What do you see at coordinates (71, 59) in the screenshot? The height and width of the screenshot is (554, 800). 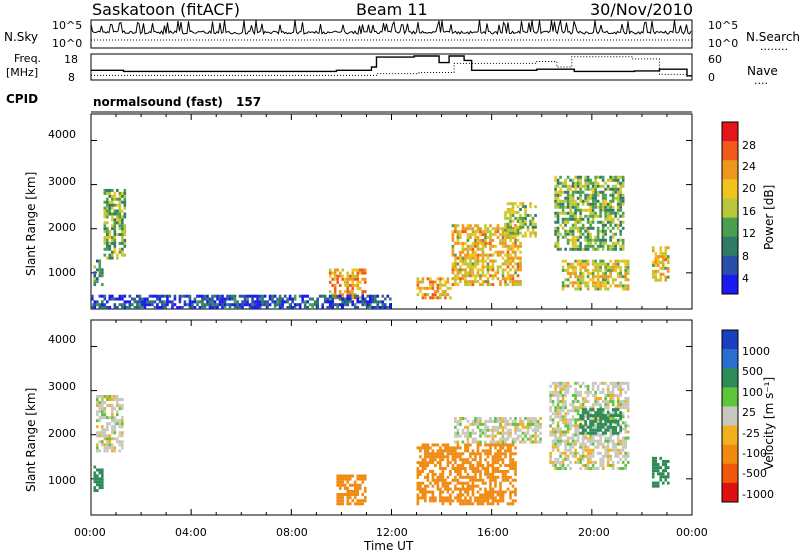 I see `freq-tick-top: 18` at bounding box center [71, 59].